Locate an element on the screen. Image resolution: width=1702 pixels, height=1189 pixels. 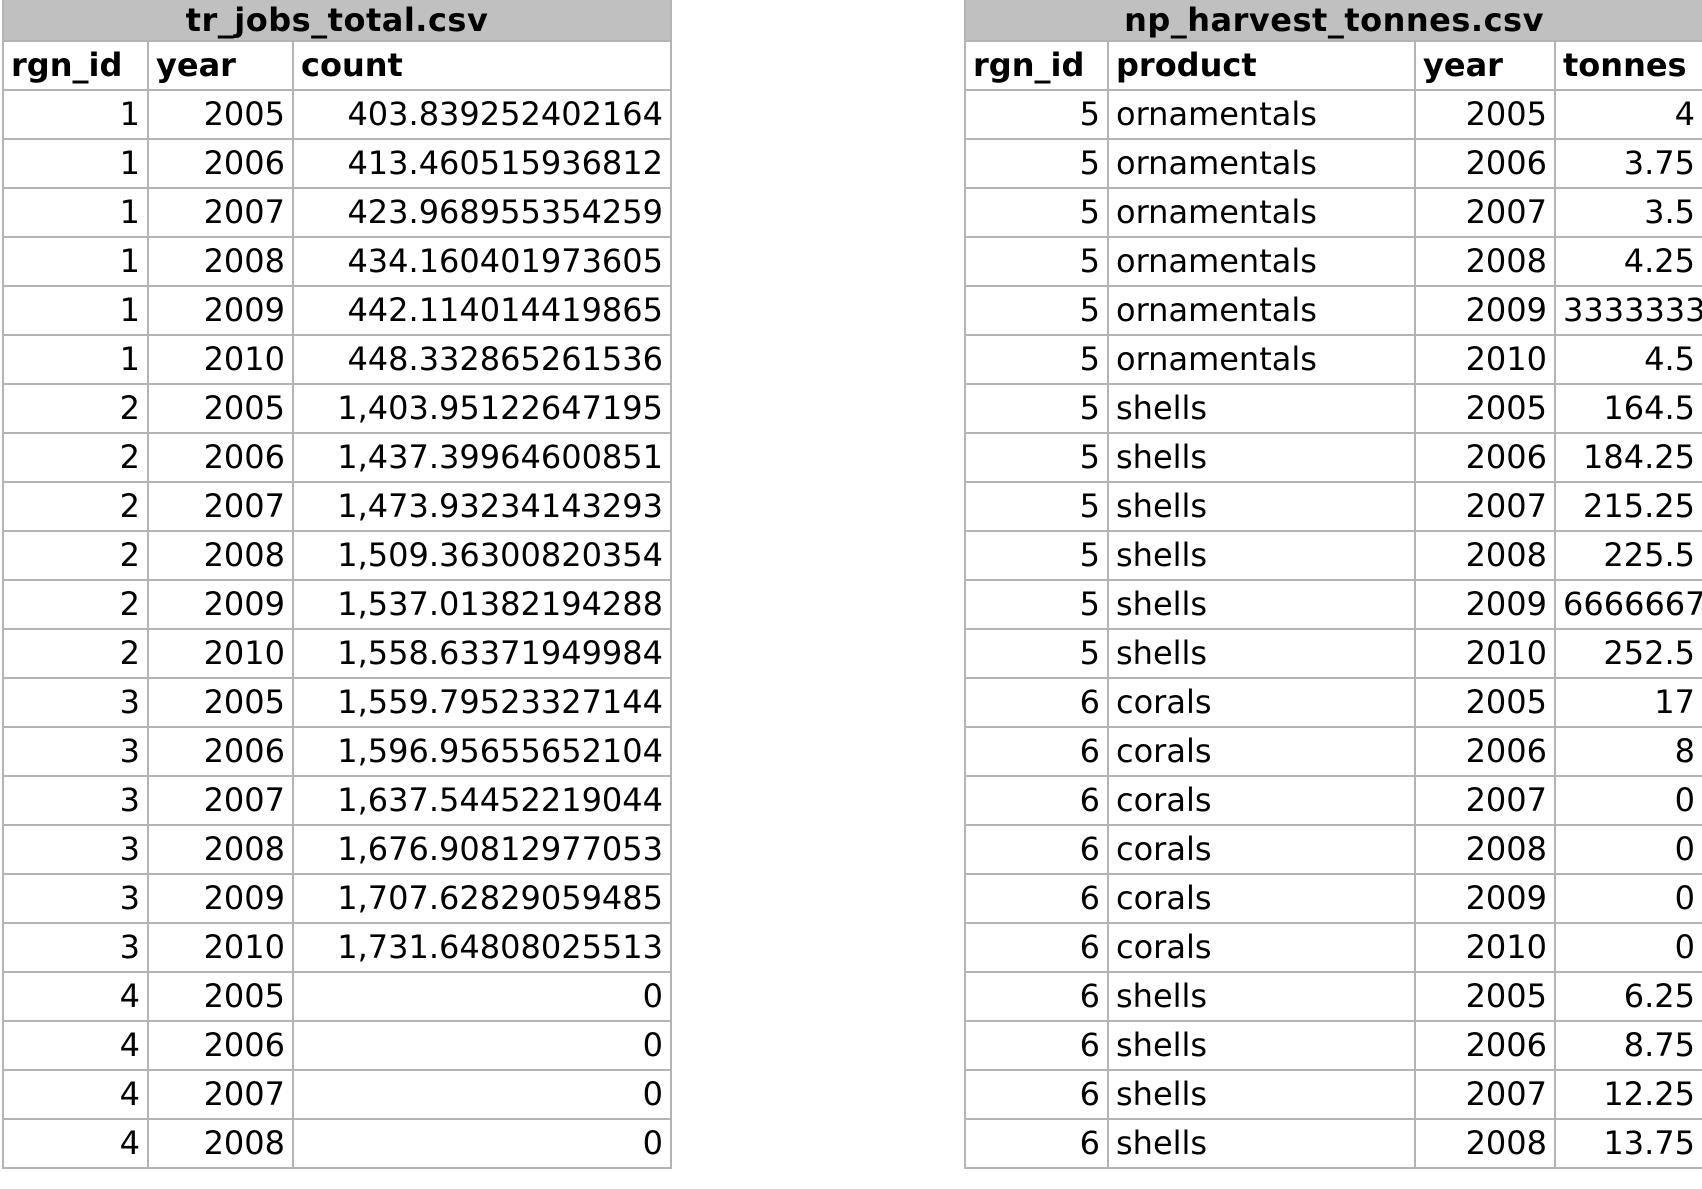
table-title: tr_jobs_total.csv is located at coordinates (337, 21).